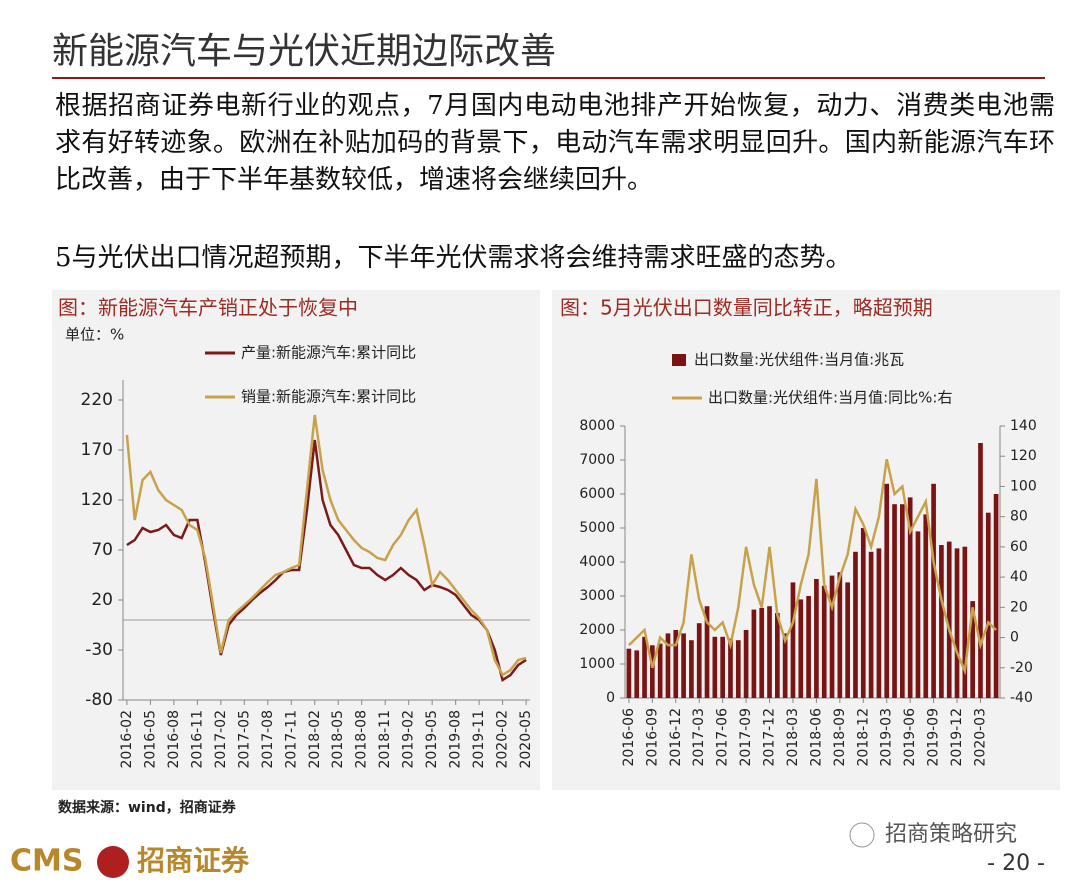 The height and width of the screenshot is (884, 1080). What do you see at coordinates (597, 596) in the screenshot?
I see `y-tick-label: 3000` at bounding box center [597, 596].